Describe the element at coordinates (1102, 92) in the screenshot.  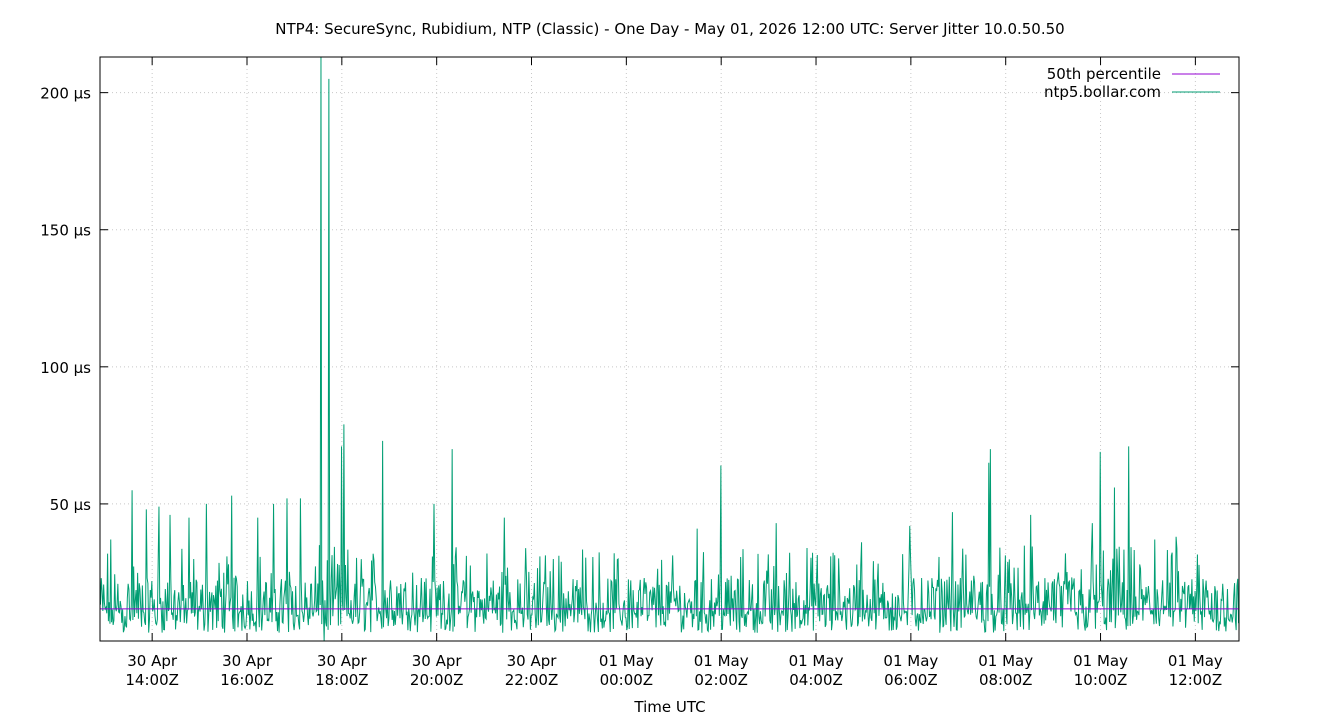
I see `legend-label-ntp5: ntp5.bollar.com` at that location.